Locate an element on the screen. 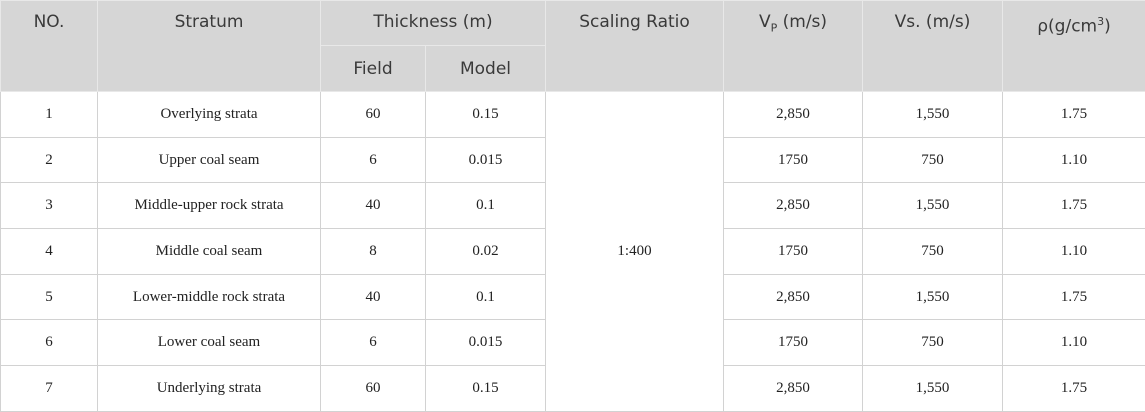 The width and height of the screenshot is (1145, 412). table-cell: Lower coal seam is located at coordinates (209, 343).